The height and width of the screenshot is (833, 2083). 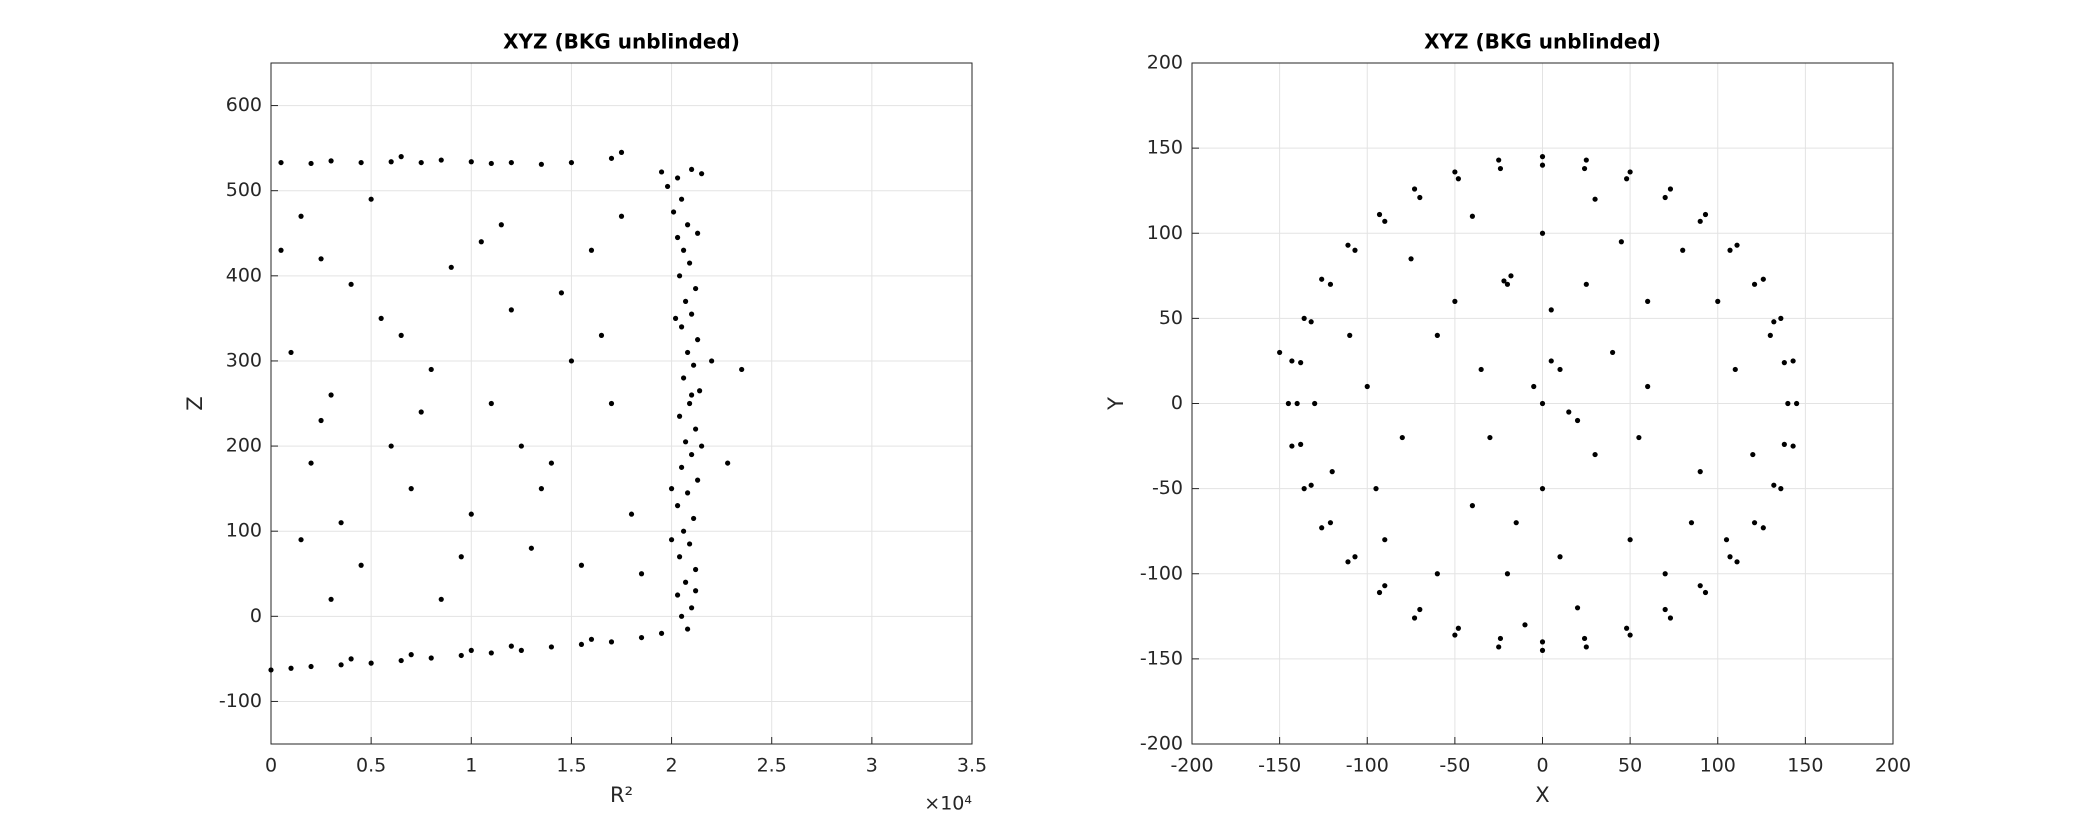 What do you see at coordinates (621, 42) in the screenshot?
I see `chart-title: XYZ (BKG unblinded)` at bounding box center [621, 42].